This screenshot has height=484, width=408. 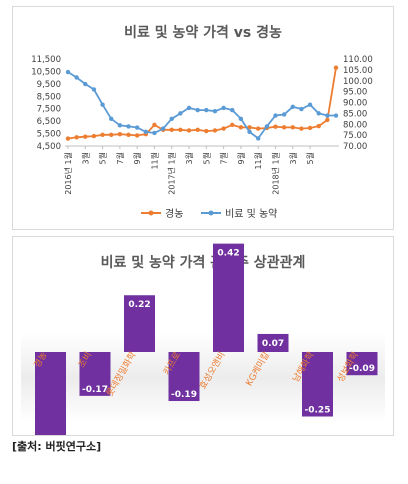 I want to click on bar-value-label: 0.07, so click(x=273, y=344).